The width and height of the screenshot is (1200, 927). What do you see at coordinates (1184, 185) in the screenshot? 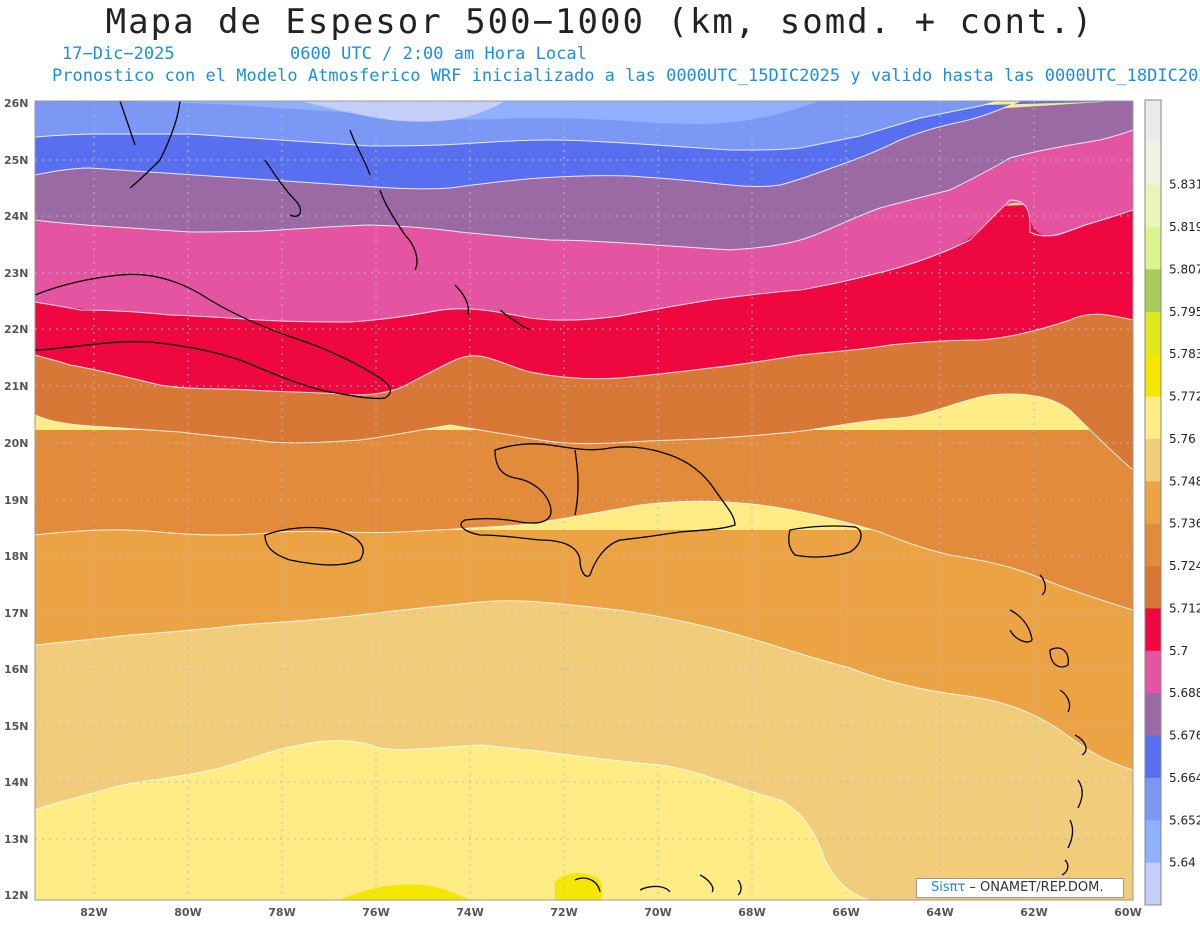
I see `colorbar-label: 5.831` at bounding box center [1184, 185].